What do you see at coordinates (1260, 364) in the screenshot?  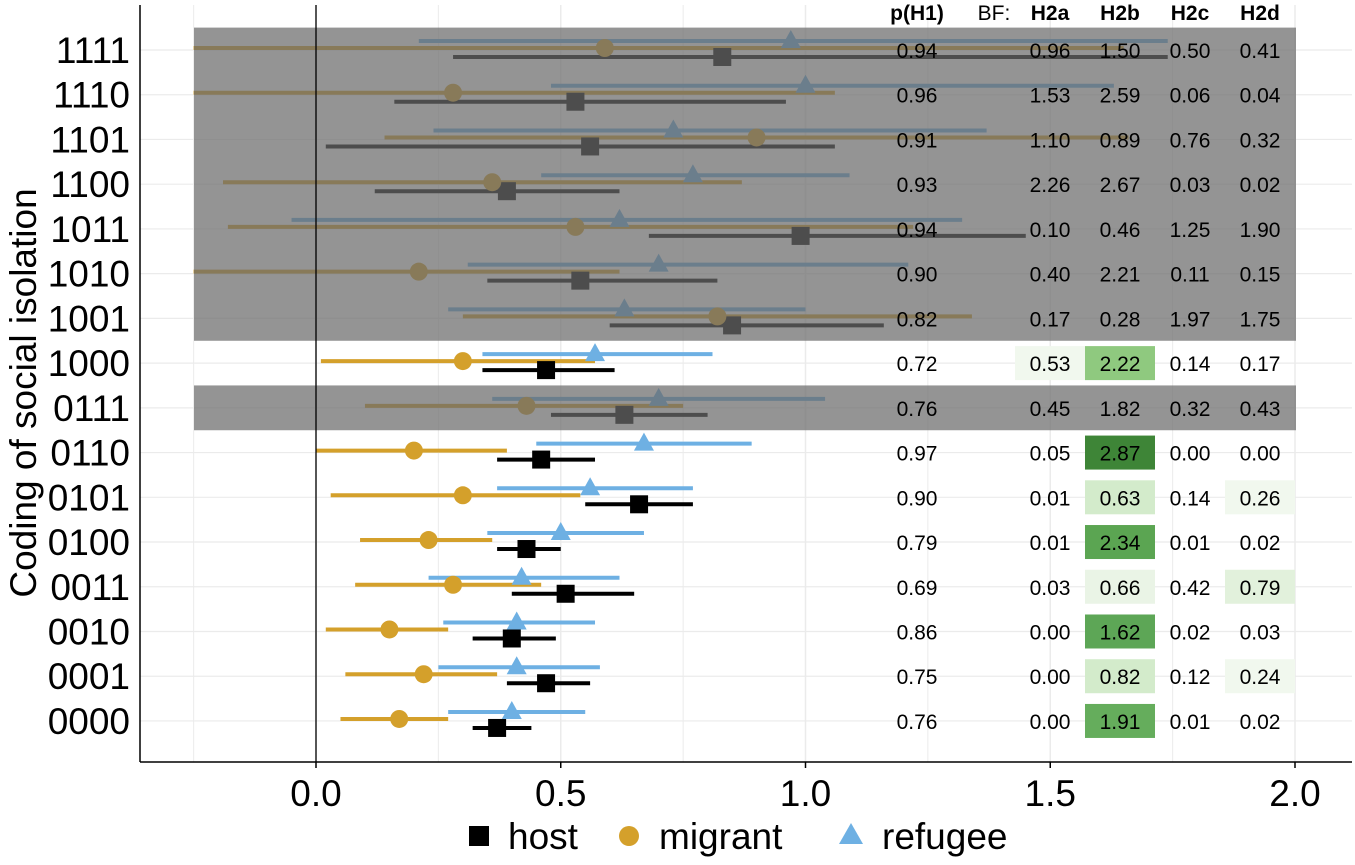 I see `table-cell: 0.17` at bounding box center [1260, 364].